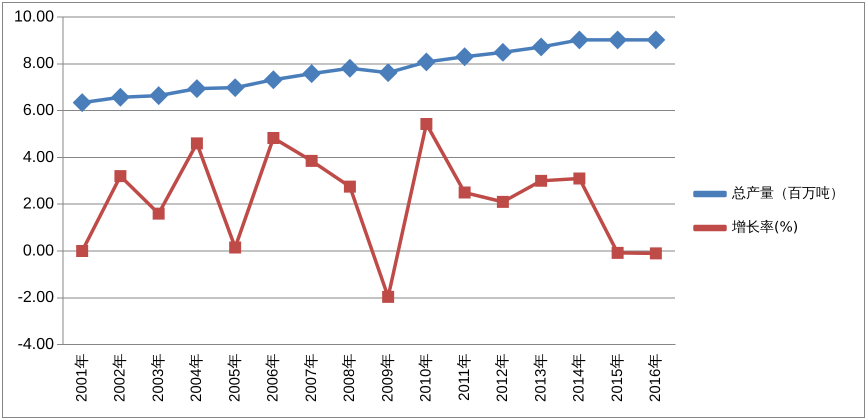  What do you see at coordinates (197, 378) in the screenshot?
I see `x-tick-label: 2004年` at bounding box center [197, 378].